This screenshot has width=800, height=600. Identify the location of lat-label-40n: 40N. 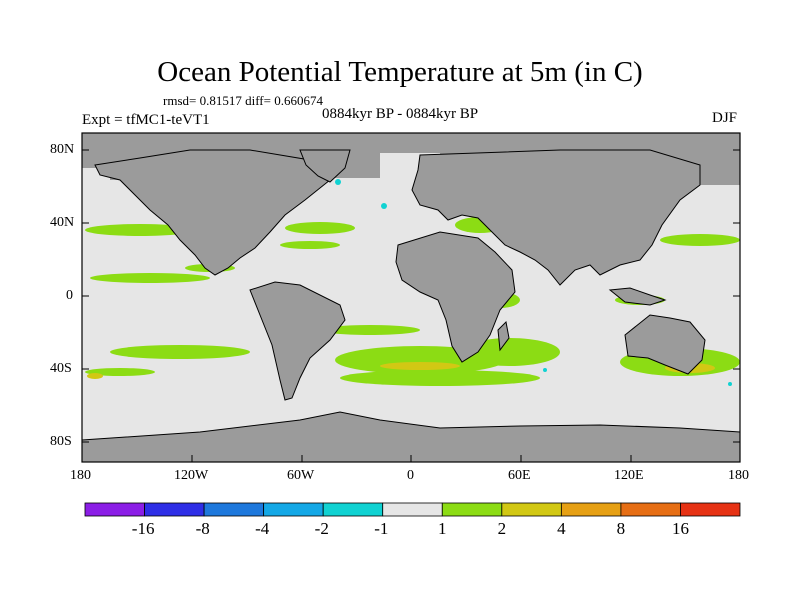
(62, 222).